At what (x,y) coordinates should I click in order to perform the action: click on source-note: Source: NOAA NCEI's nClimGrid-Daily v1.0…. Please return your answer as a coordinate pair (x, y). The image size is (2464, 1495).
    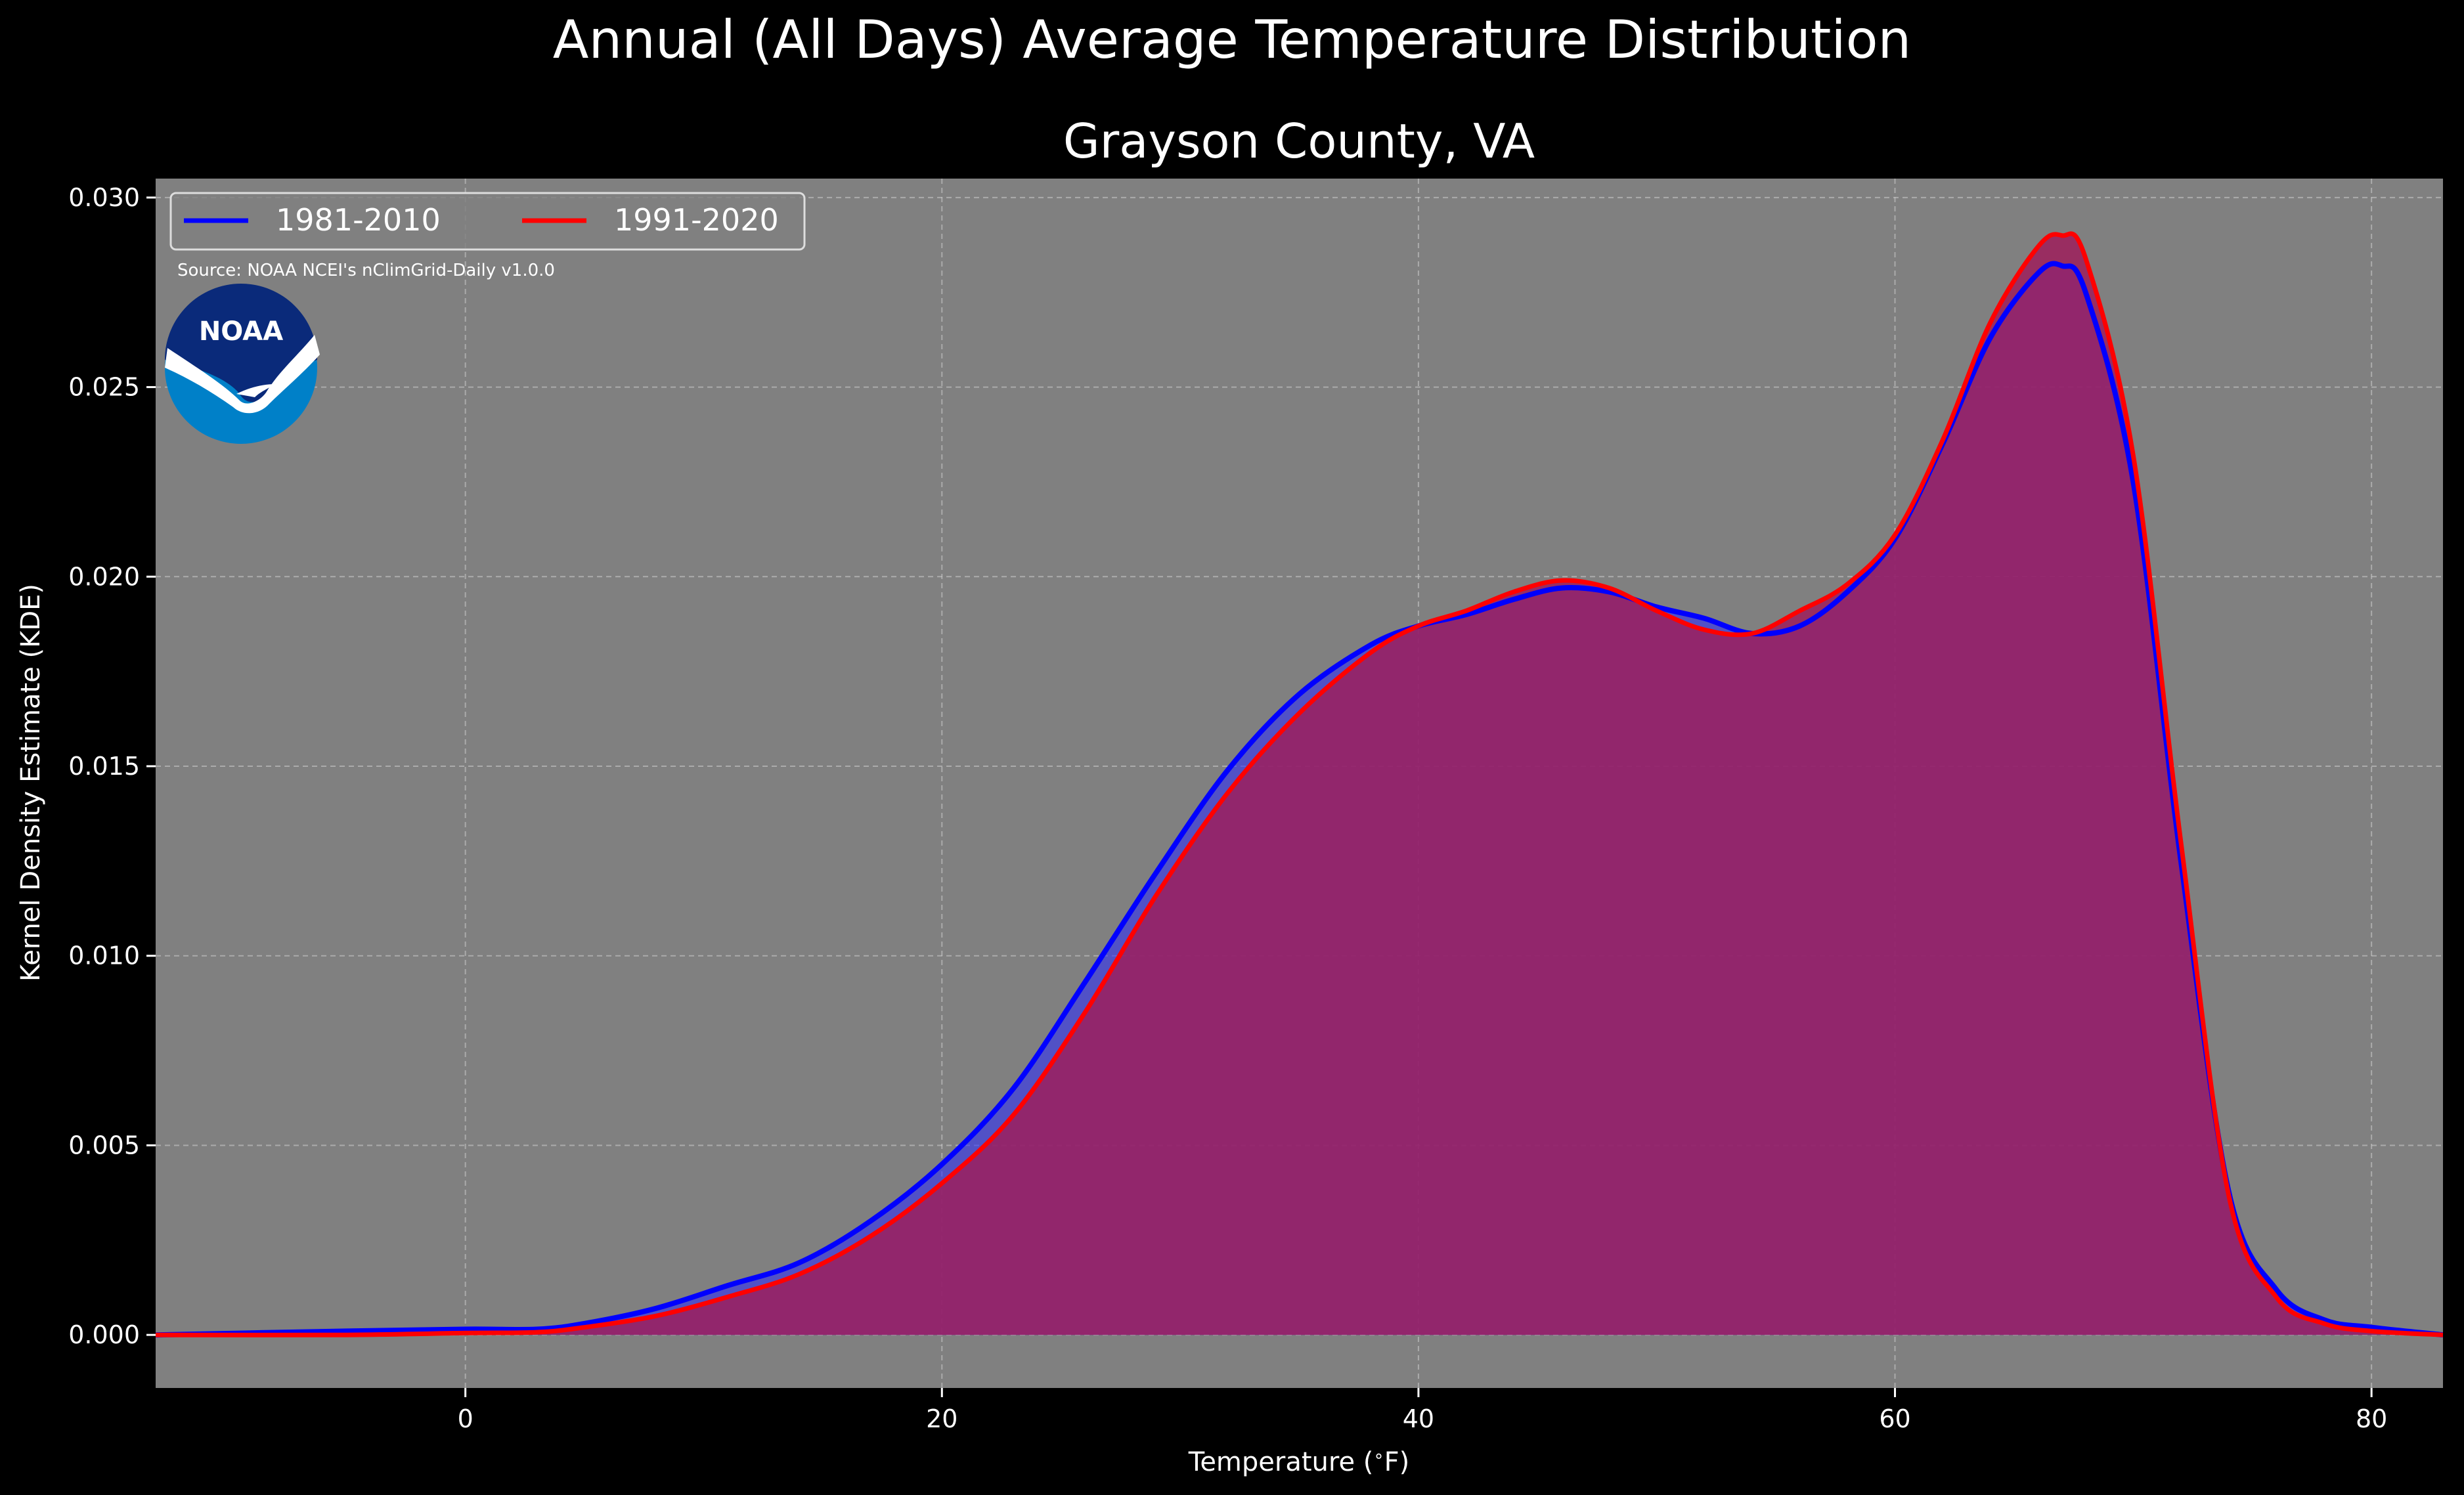
    Looking at the image, I should click on (366, 270).